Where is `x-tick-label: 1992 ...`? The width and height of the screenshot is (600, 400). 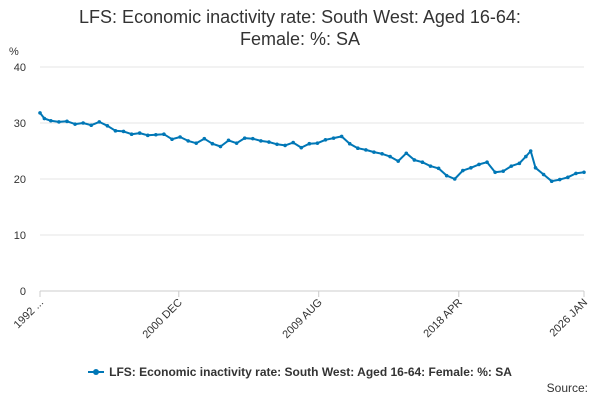
x-tick-label: 1992 ... is located at coordinates (29, 314).